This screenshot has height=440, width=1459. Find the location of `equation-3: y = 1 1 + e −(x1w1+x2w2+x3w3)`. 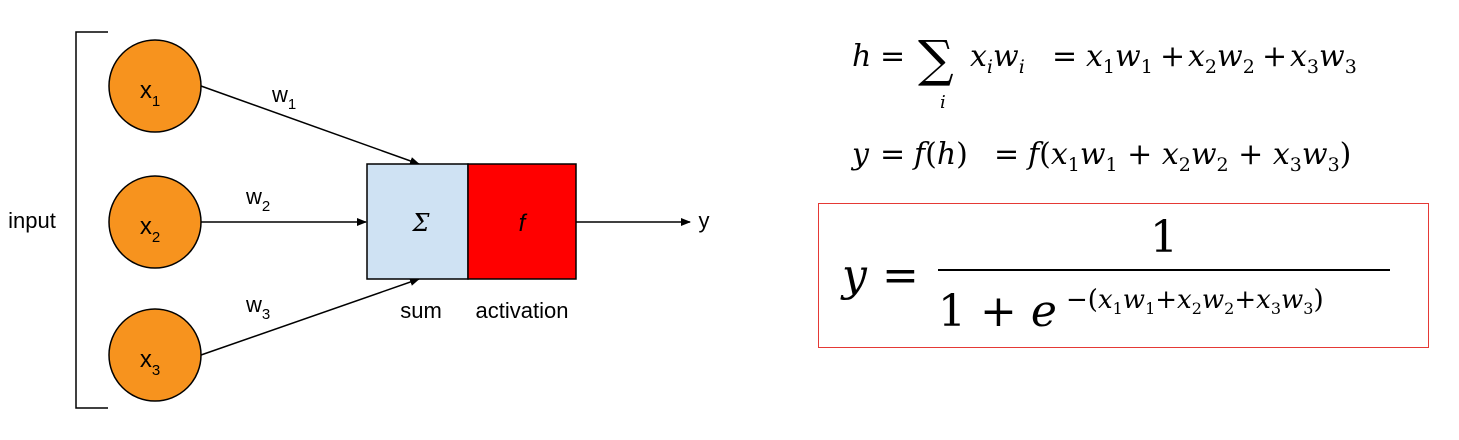

equation-3: y = 1 1 + e −(x1w1+x2w2+x3w3) is located at coordinates (1115, 274).